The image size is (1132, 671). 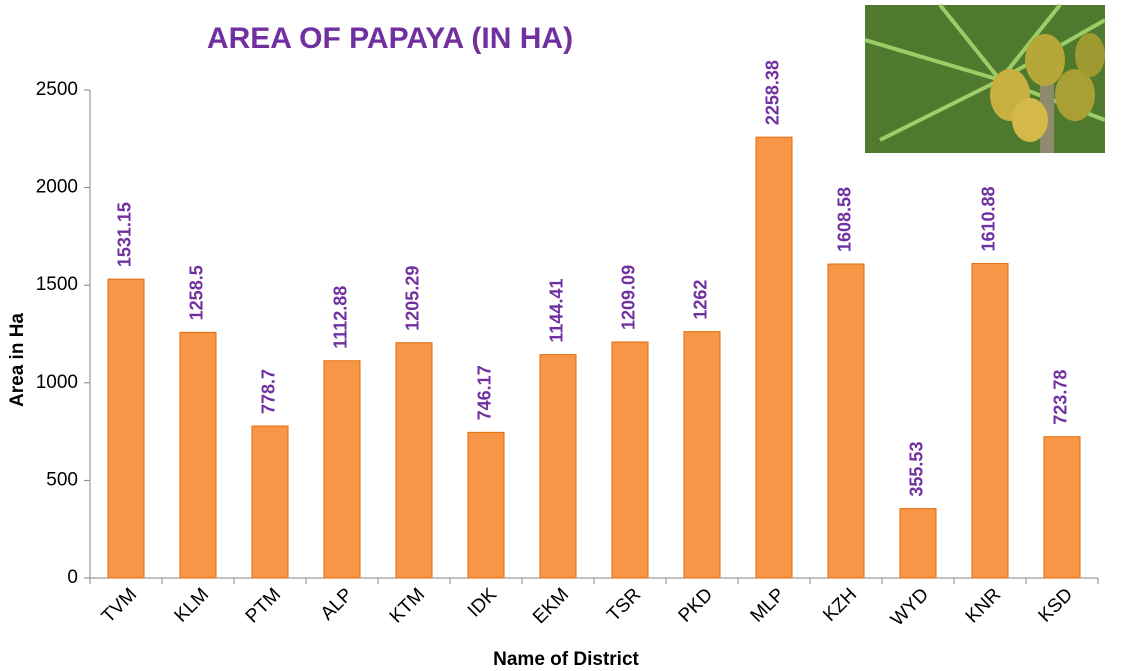 I want to click on x-tick-label: PKD, so click(x=696, y=605).